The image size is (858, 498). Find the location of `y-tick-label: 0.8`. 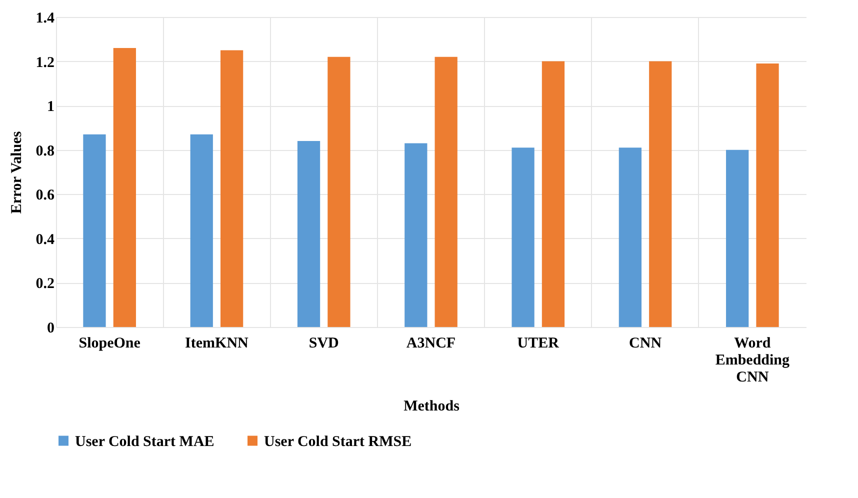

y-tick-label: 0.8 is located at coordinates (45, 151).